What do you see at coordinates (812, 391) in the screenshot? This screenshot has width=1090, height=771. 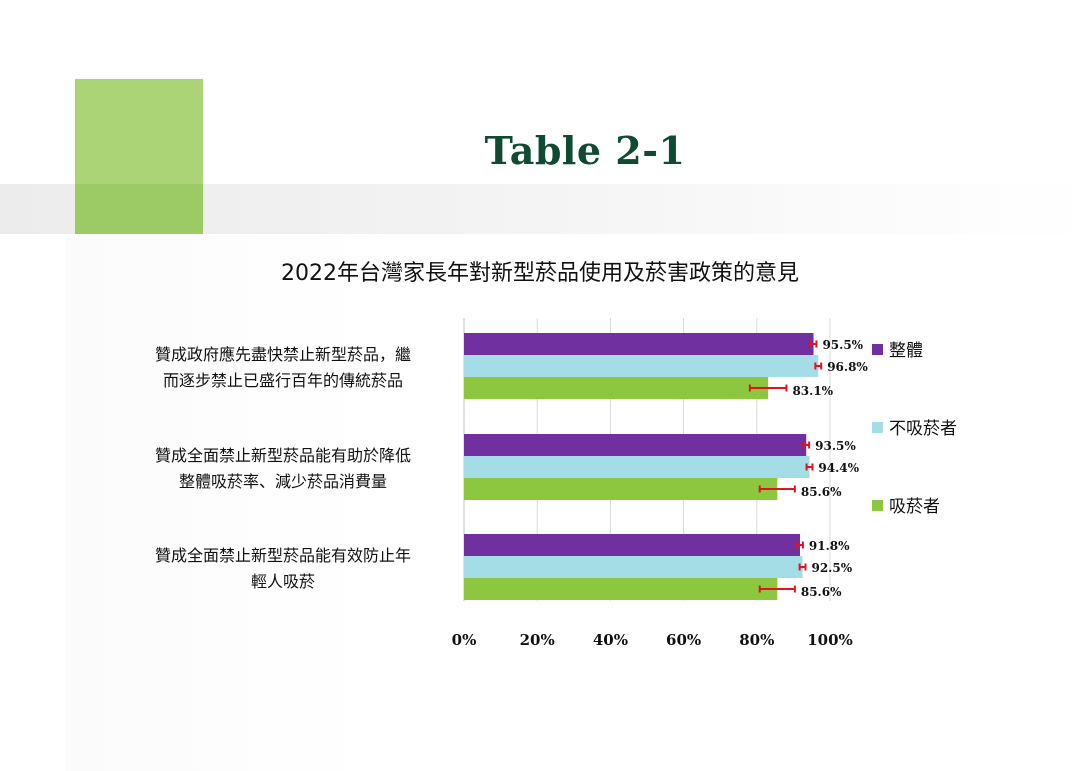 I see `data-label: 83.1%` at bounding box center [812, 391].